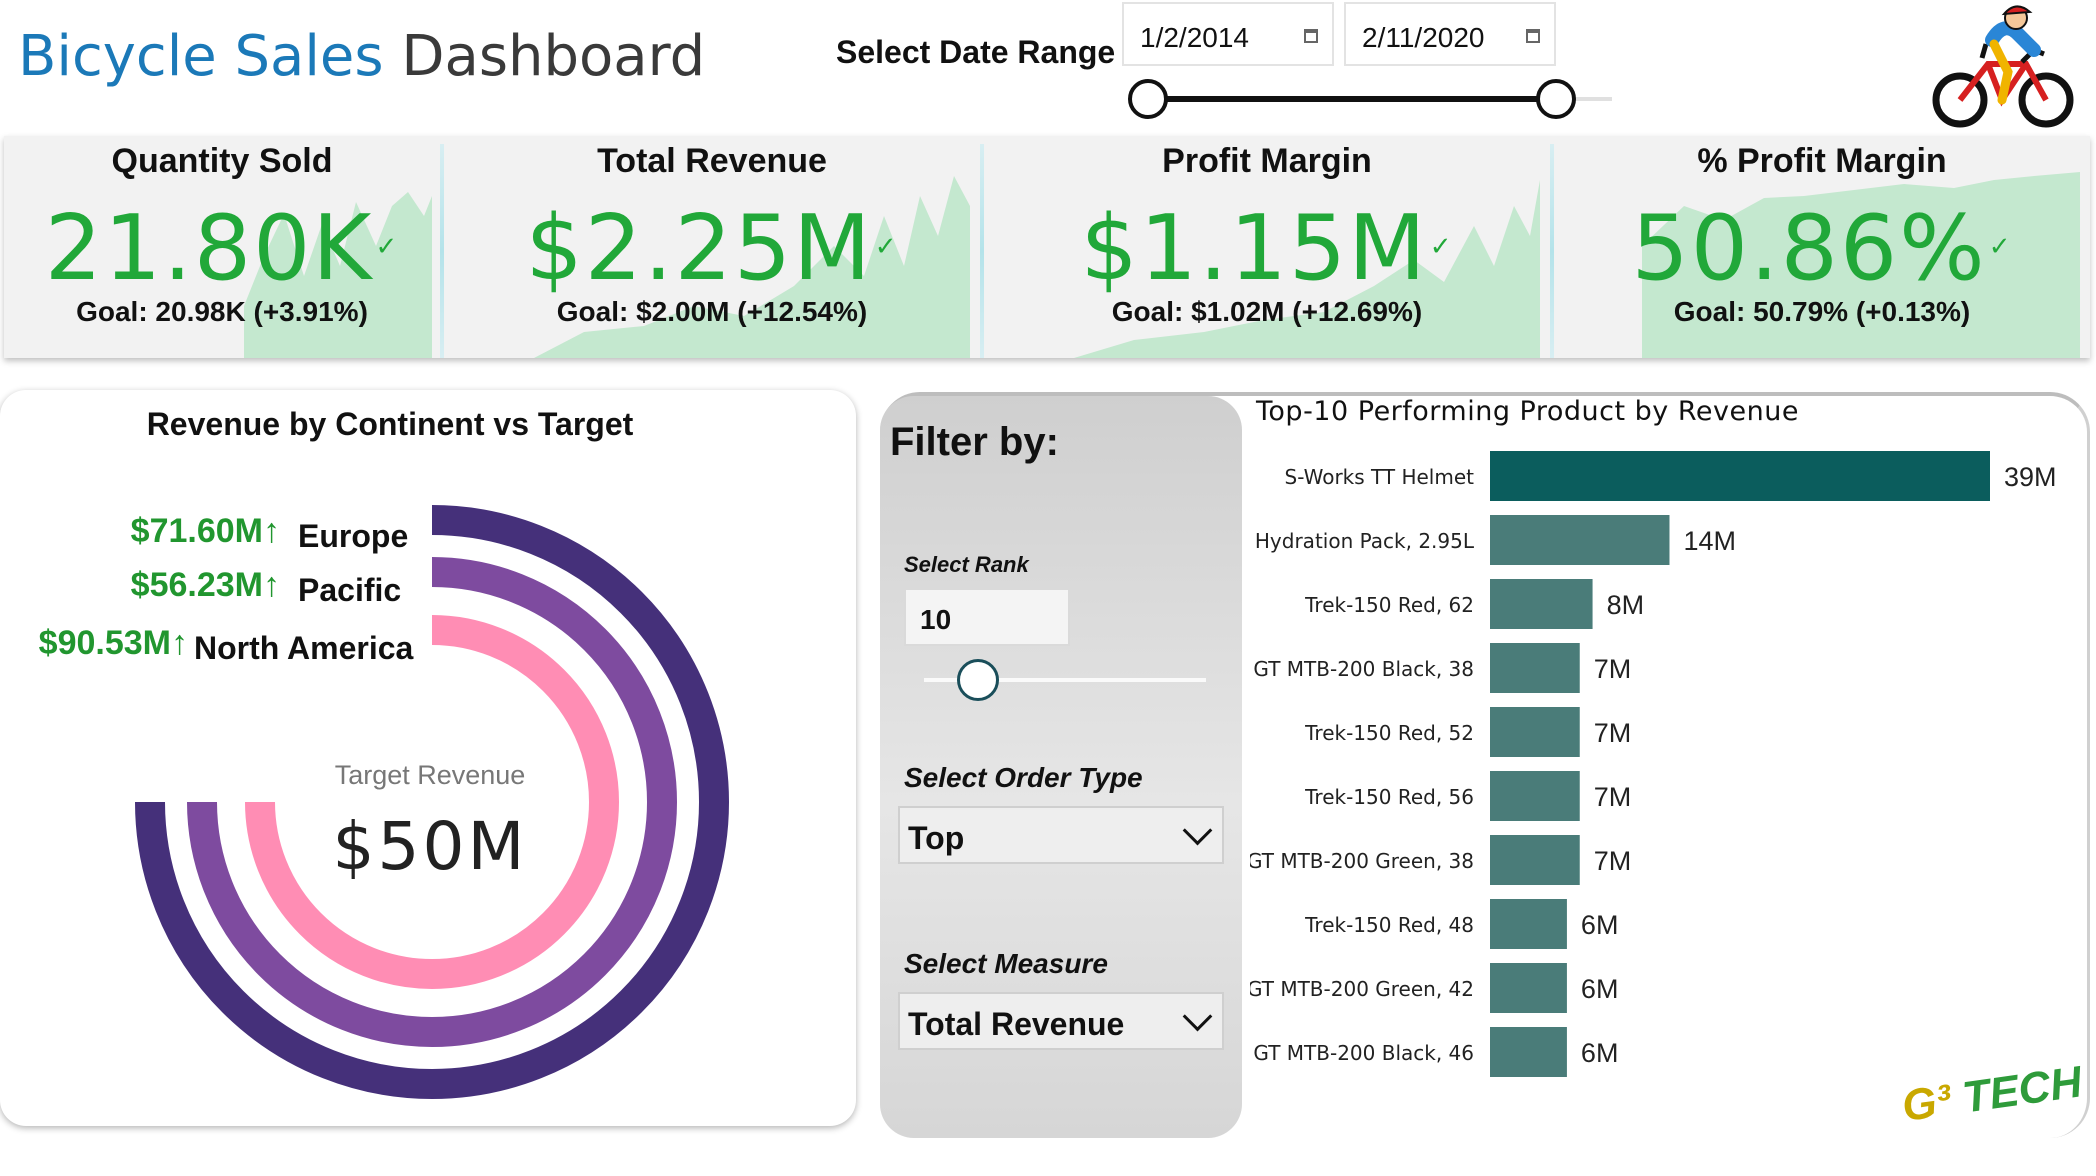  What do you see at coordinates (1822, 161) in the screenshot?
I see `kpi-title: % Profit Margin` at bounding box center [1822, 161].